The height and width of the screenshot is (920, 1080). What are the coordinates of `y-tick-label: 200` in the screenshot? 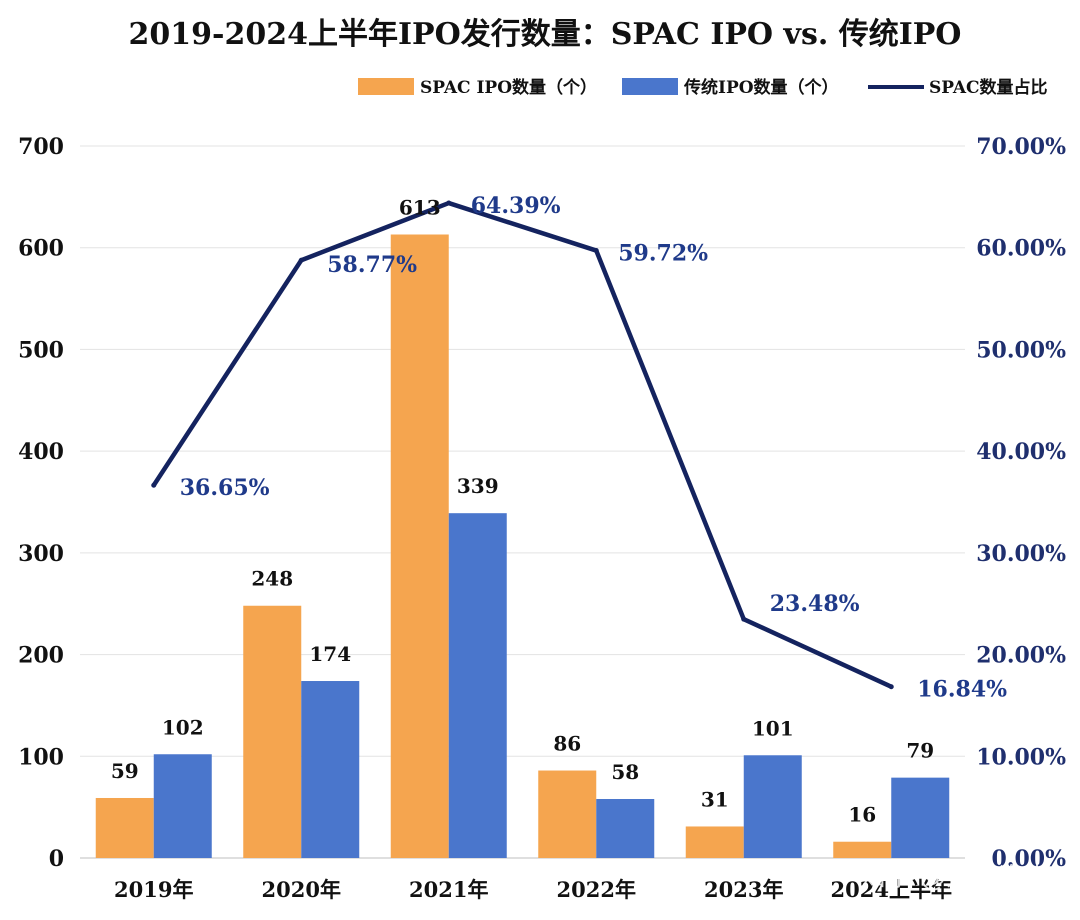 It's located at (41, 656).